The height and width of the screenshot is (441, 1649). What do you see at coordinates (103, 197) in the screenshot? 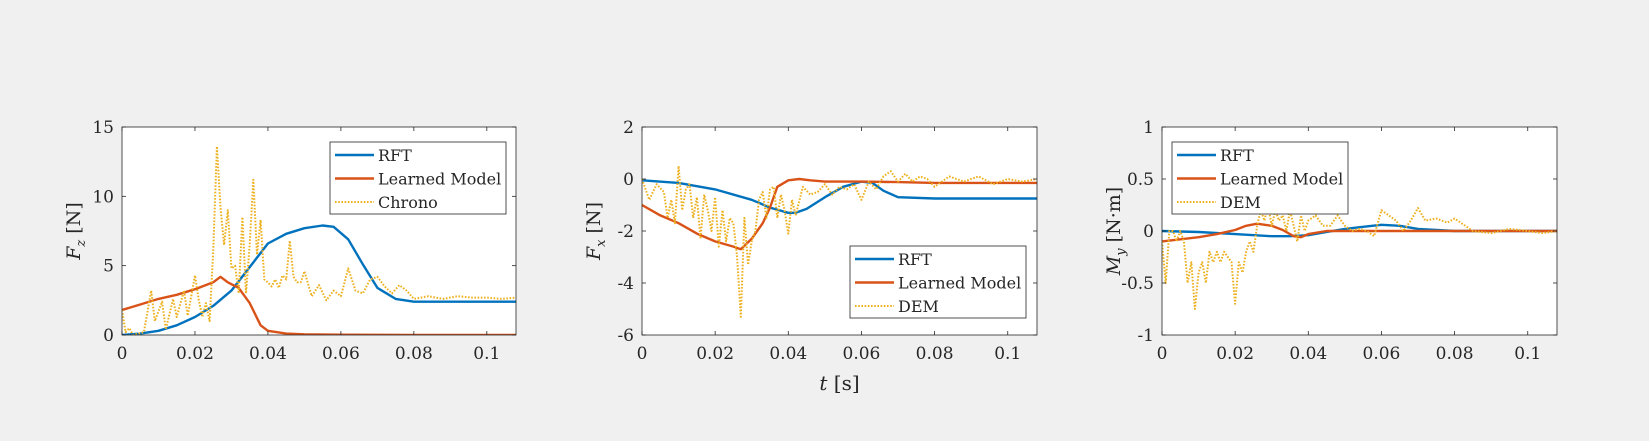
I see `y-tick-label: 10` at bounding box center [103, 197].